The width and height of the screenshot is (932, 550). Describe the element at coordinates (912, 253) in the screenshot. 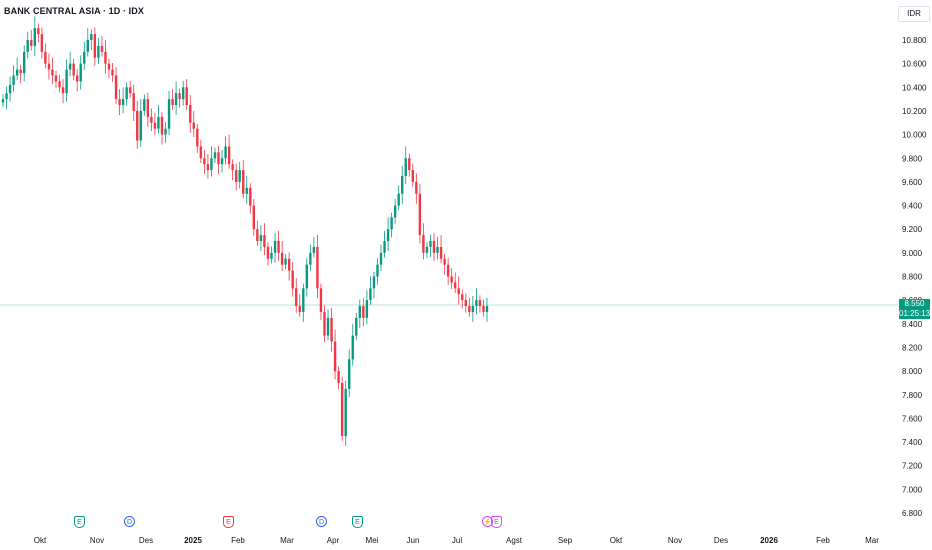

I see `y-tick-label: 9.000` at that location.